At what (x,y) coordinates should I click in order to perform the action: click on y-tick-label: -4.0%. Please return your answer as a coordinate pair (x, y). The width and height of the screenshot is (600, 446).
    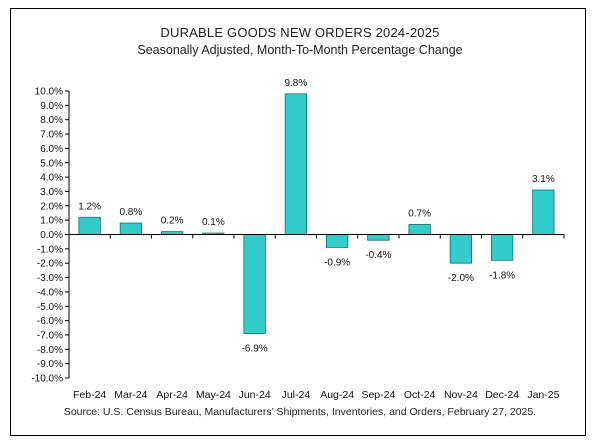
    Looking at the image, I should click on (50, 292).